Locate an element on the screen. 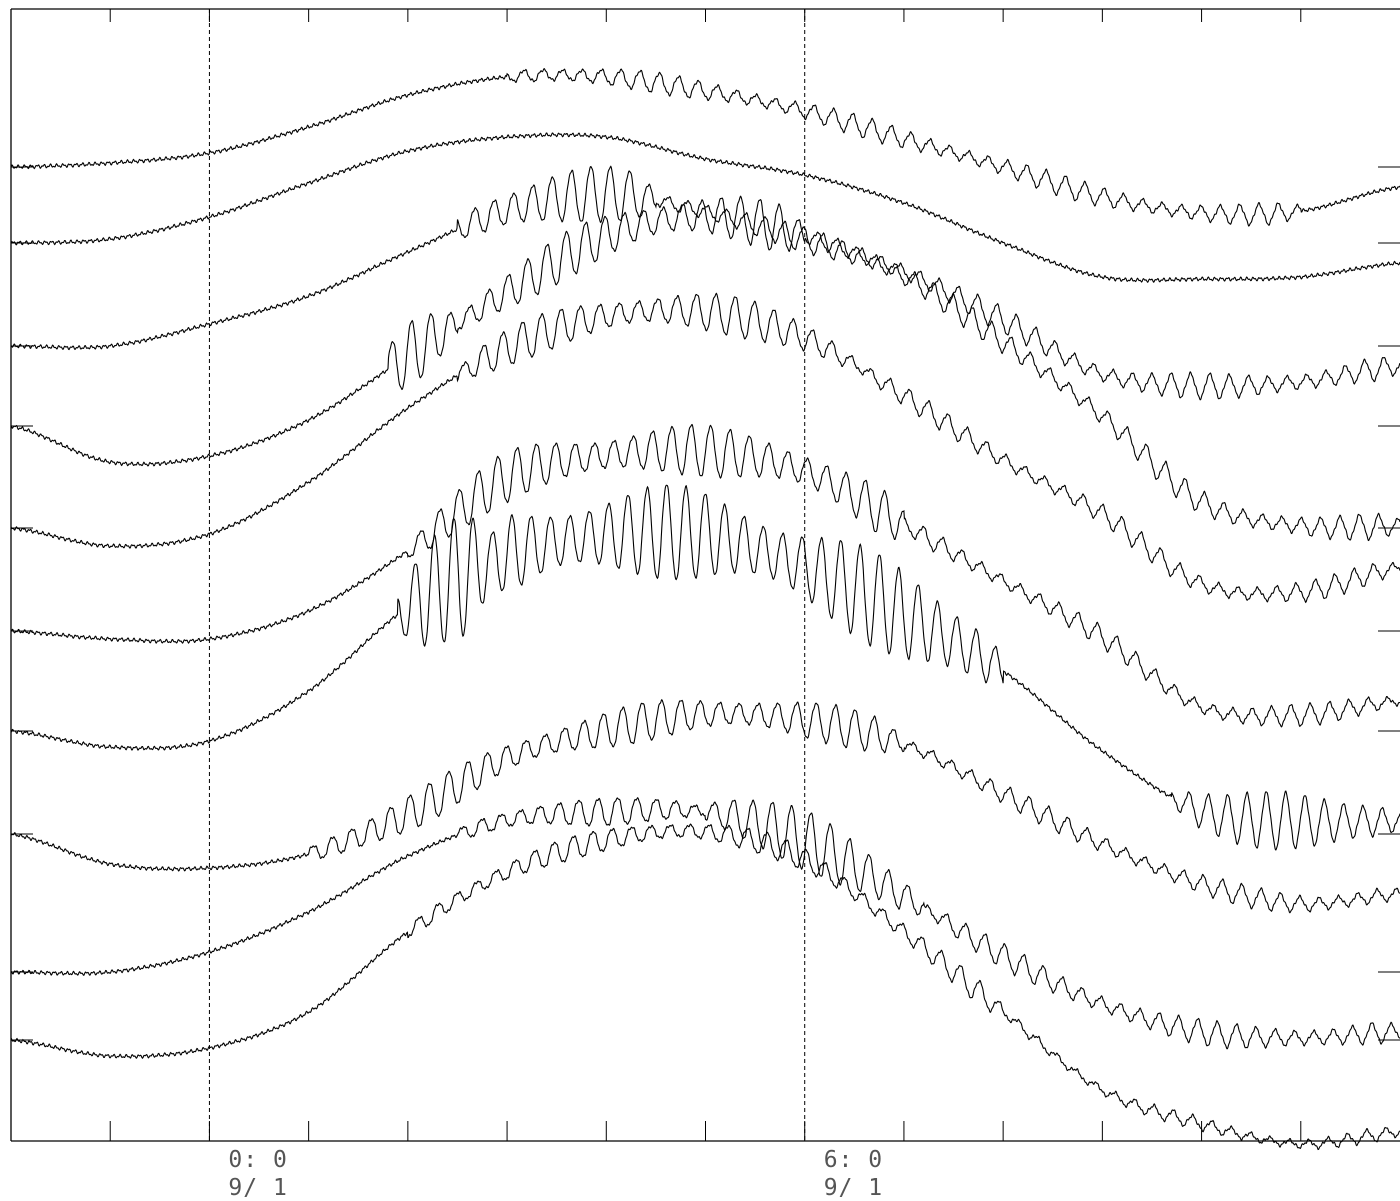  x-tick-labels: 0: 09/ 16: 09/ 1 is located at coordinates (555, 1174).